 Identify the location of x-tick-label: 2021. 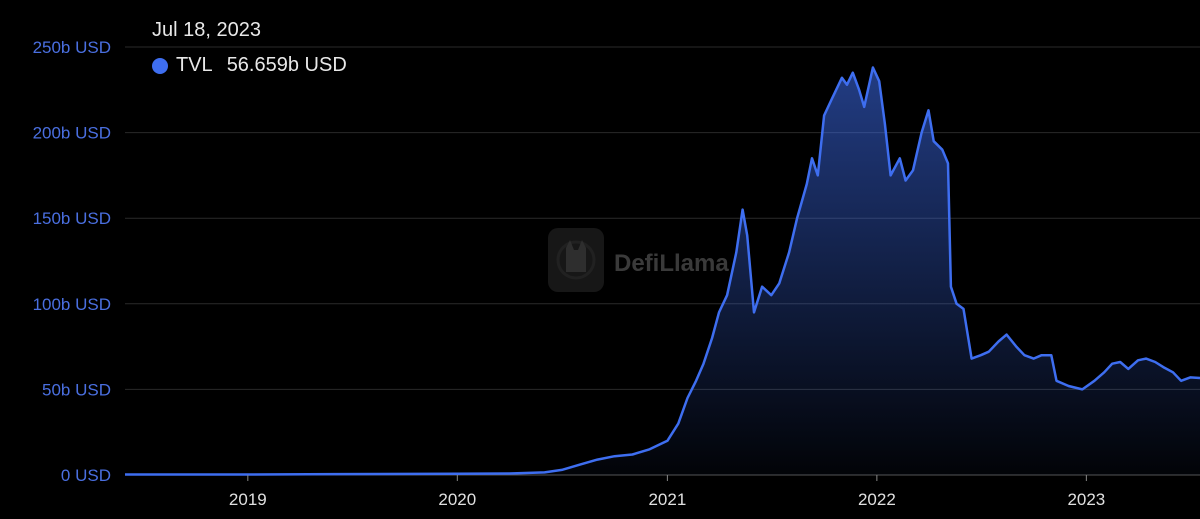
(667, 499).